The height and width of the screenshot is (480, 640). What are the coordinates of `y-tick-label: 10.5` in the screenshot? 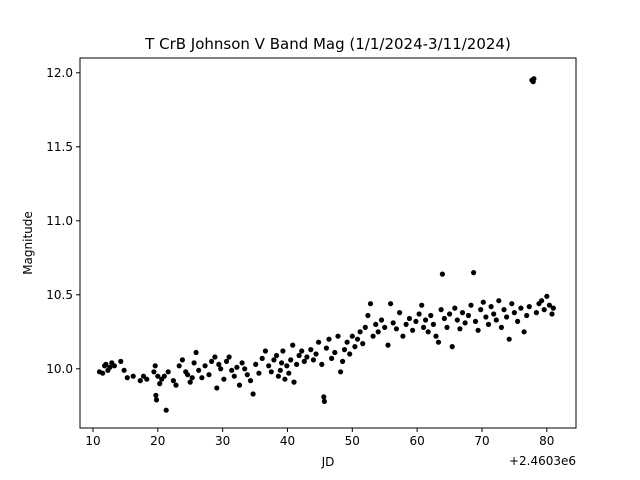 It's located at (59, 295).